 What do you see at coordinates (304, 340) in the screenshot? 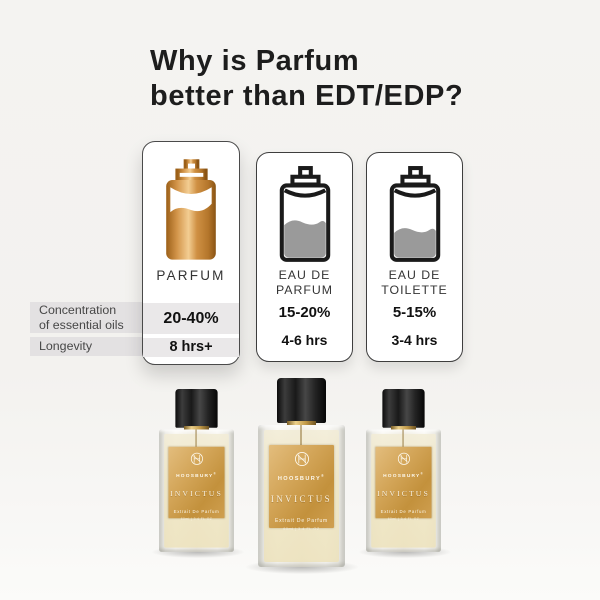
I see `edp-longevity-value: 4-6 hrs` at bounding box center [304, 340].